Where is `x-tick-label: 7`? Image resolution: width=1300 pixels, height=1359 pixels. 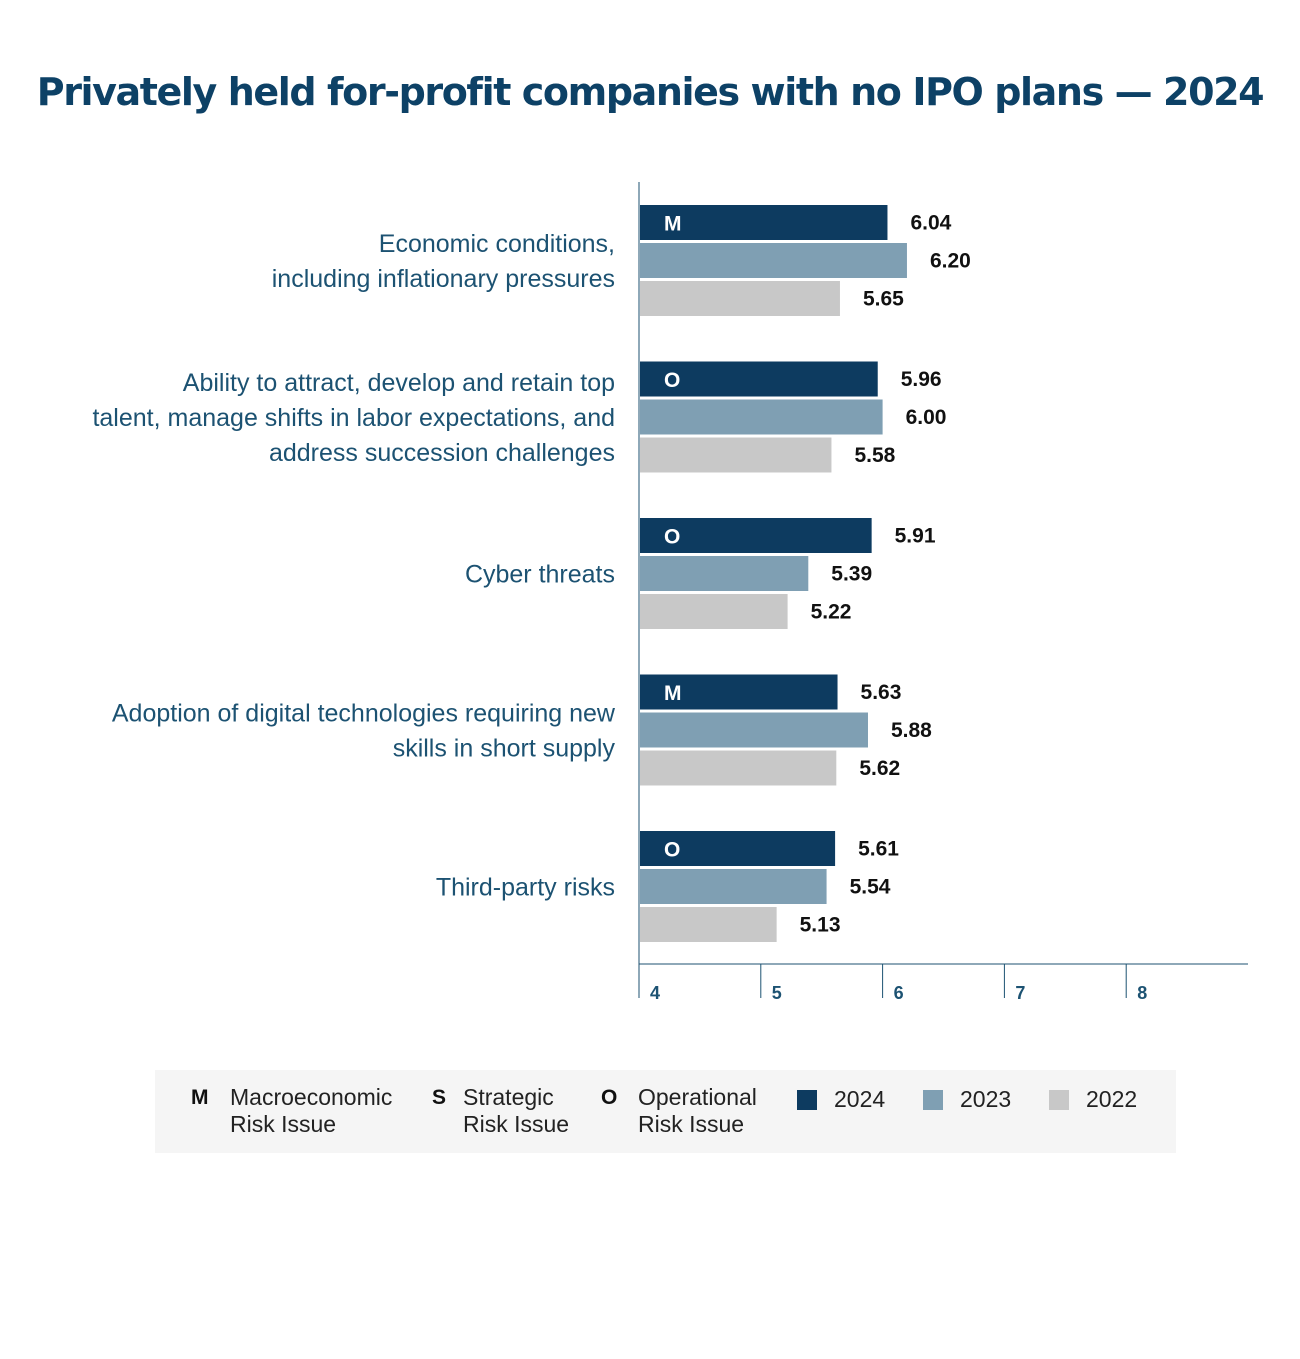
x-tick-label: 7 is located at coordinates (1020, 993).